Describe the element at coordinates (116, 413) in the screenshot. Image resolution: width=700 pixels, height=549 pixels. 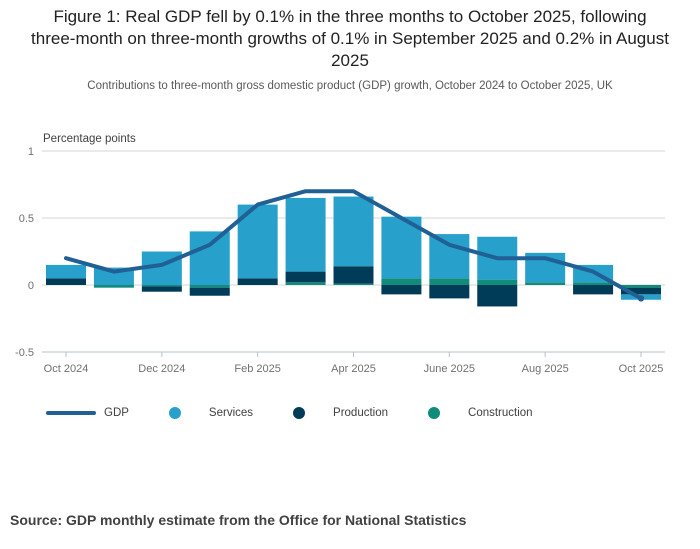
I see `legend-label: GDP` at that location.